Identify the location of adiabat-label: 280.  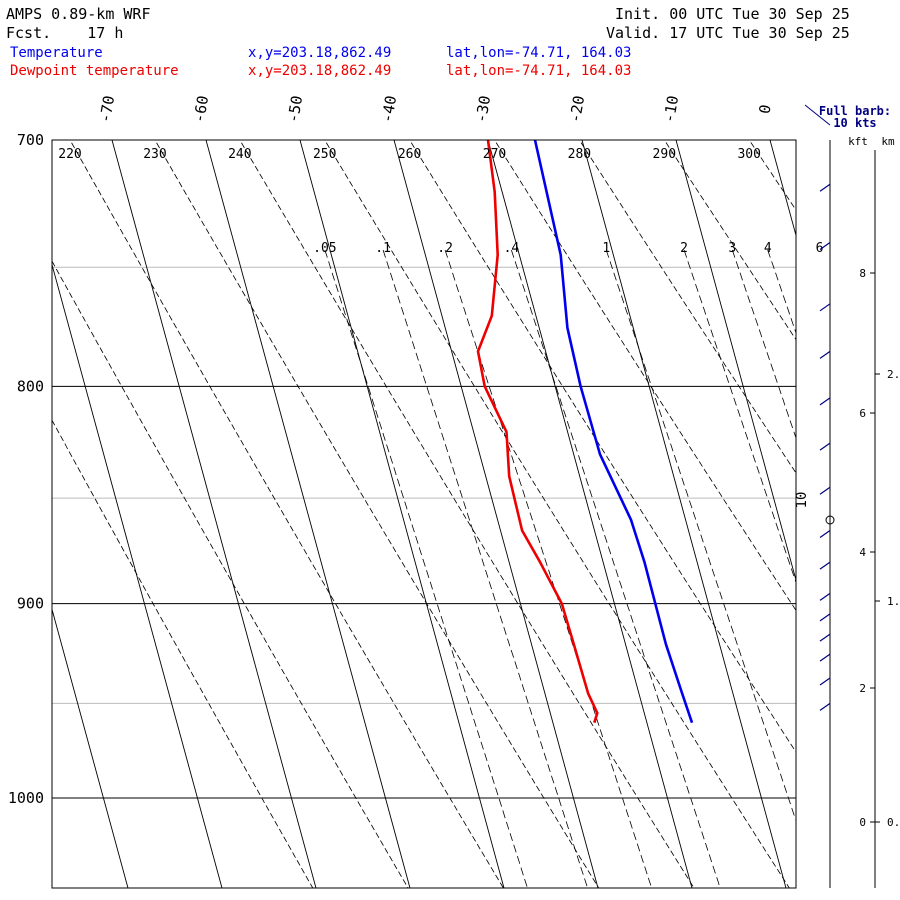
(579, 154).